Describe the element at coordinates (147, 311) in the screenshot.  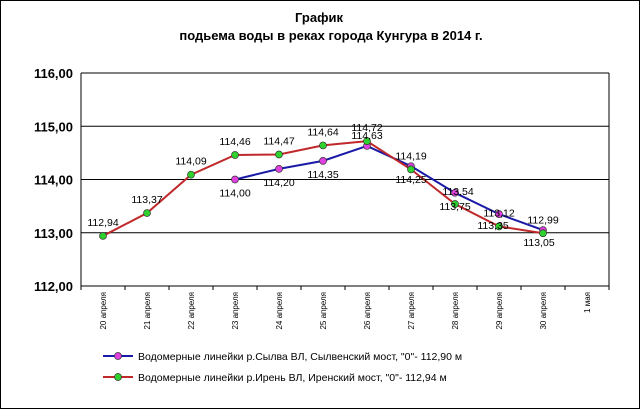
I see `x-tick-label-1: 21 апреля` at that location.